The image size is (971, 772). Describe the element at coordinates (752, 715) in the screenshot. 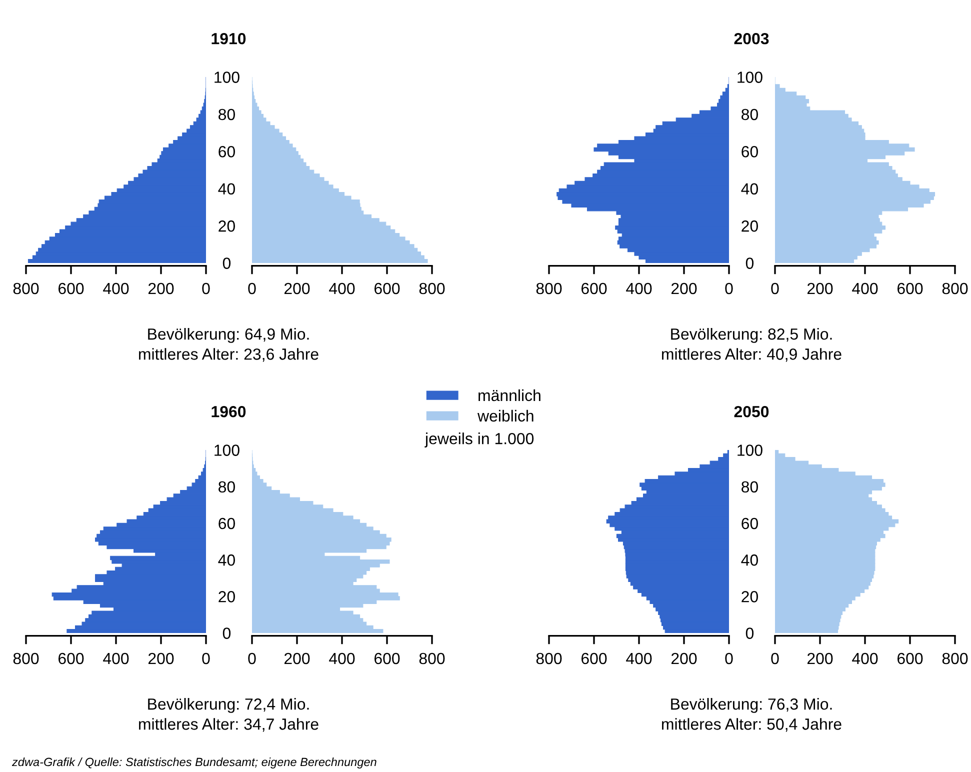

I see `text: Bevölkerung: 76,3 Mio. mittleres Alter: 50,4 Jahre` at that location.